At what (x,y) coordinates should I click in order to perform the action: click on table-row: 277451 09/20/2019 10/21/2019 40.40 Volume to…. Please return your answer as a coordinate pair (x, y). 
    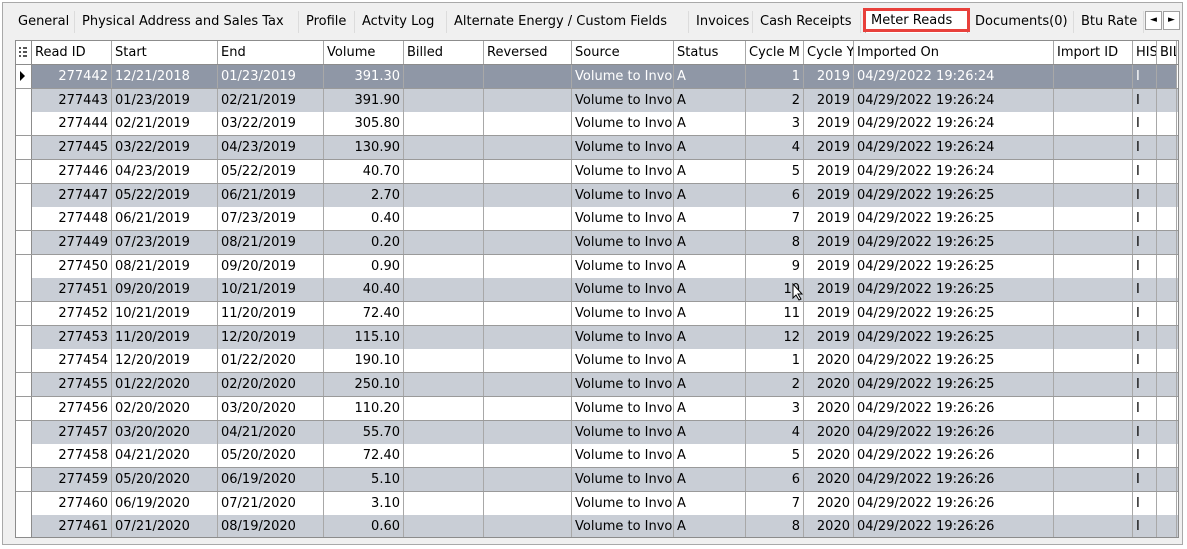
    Looking at the image, I should click on (597, 290).